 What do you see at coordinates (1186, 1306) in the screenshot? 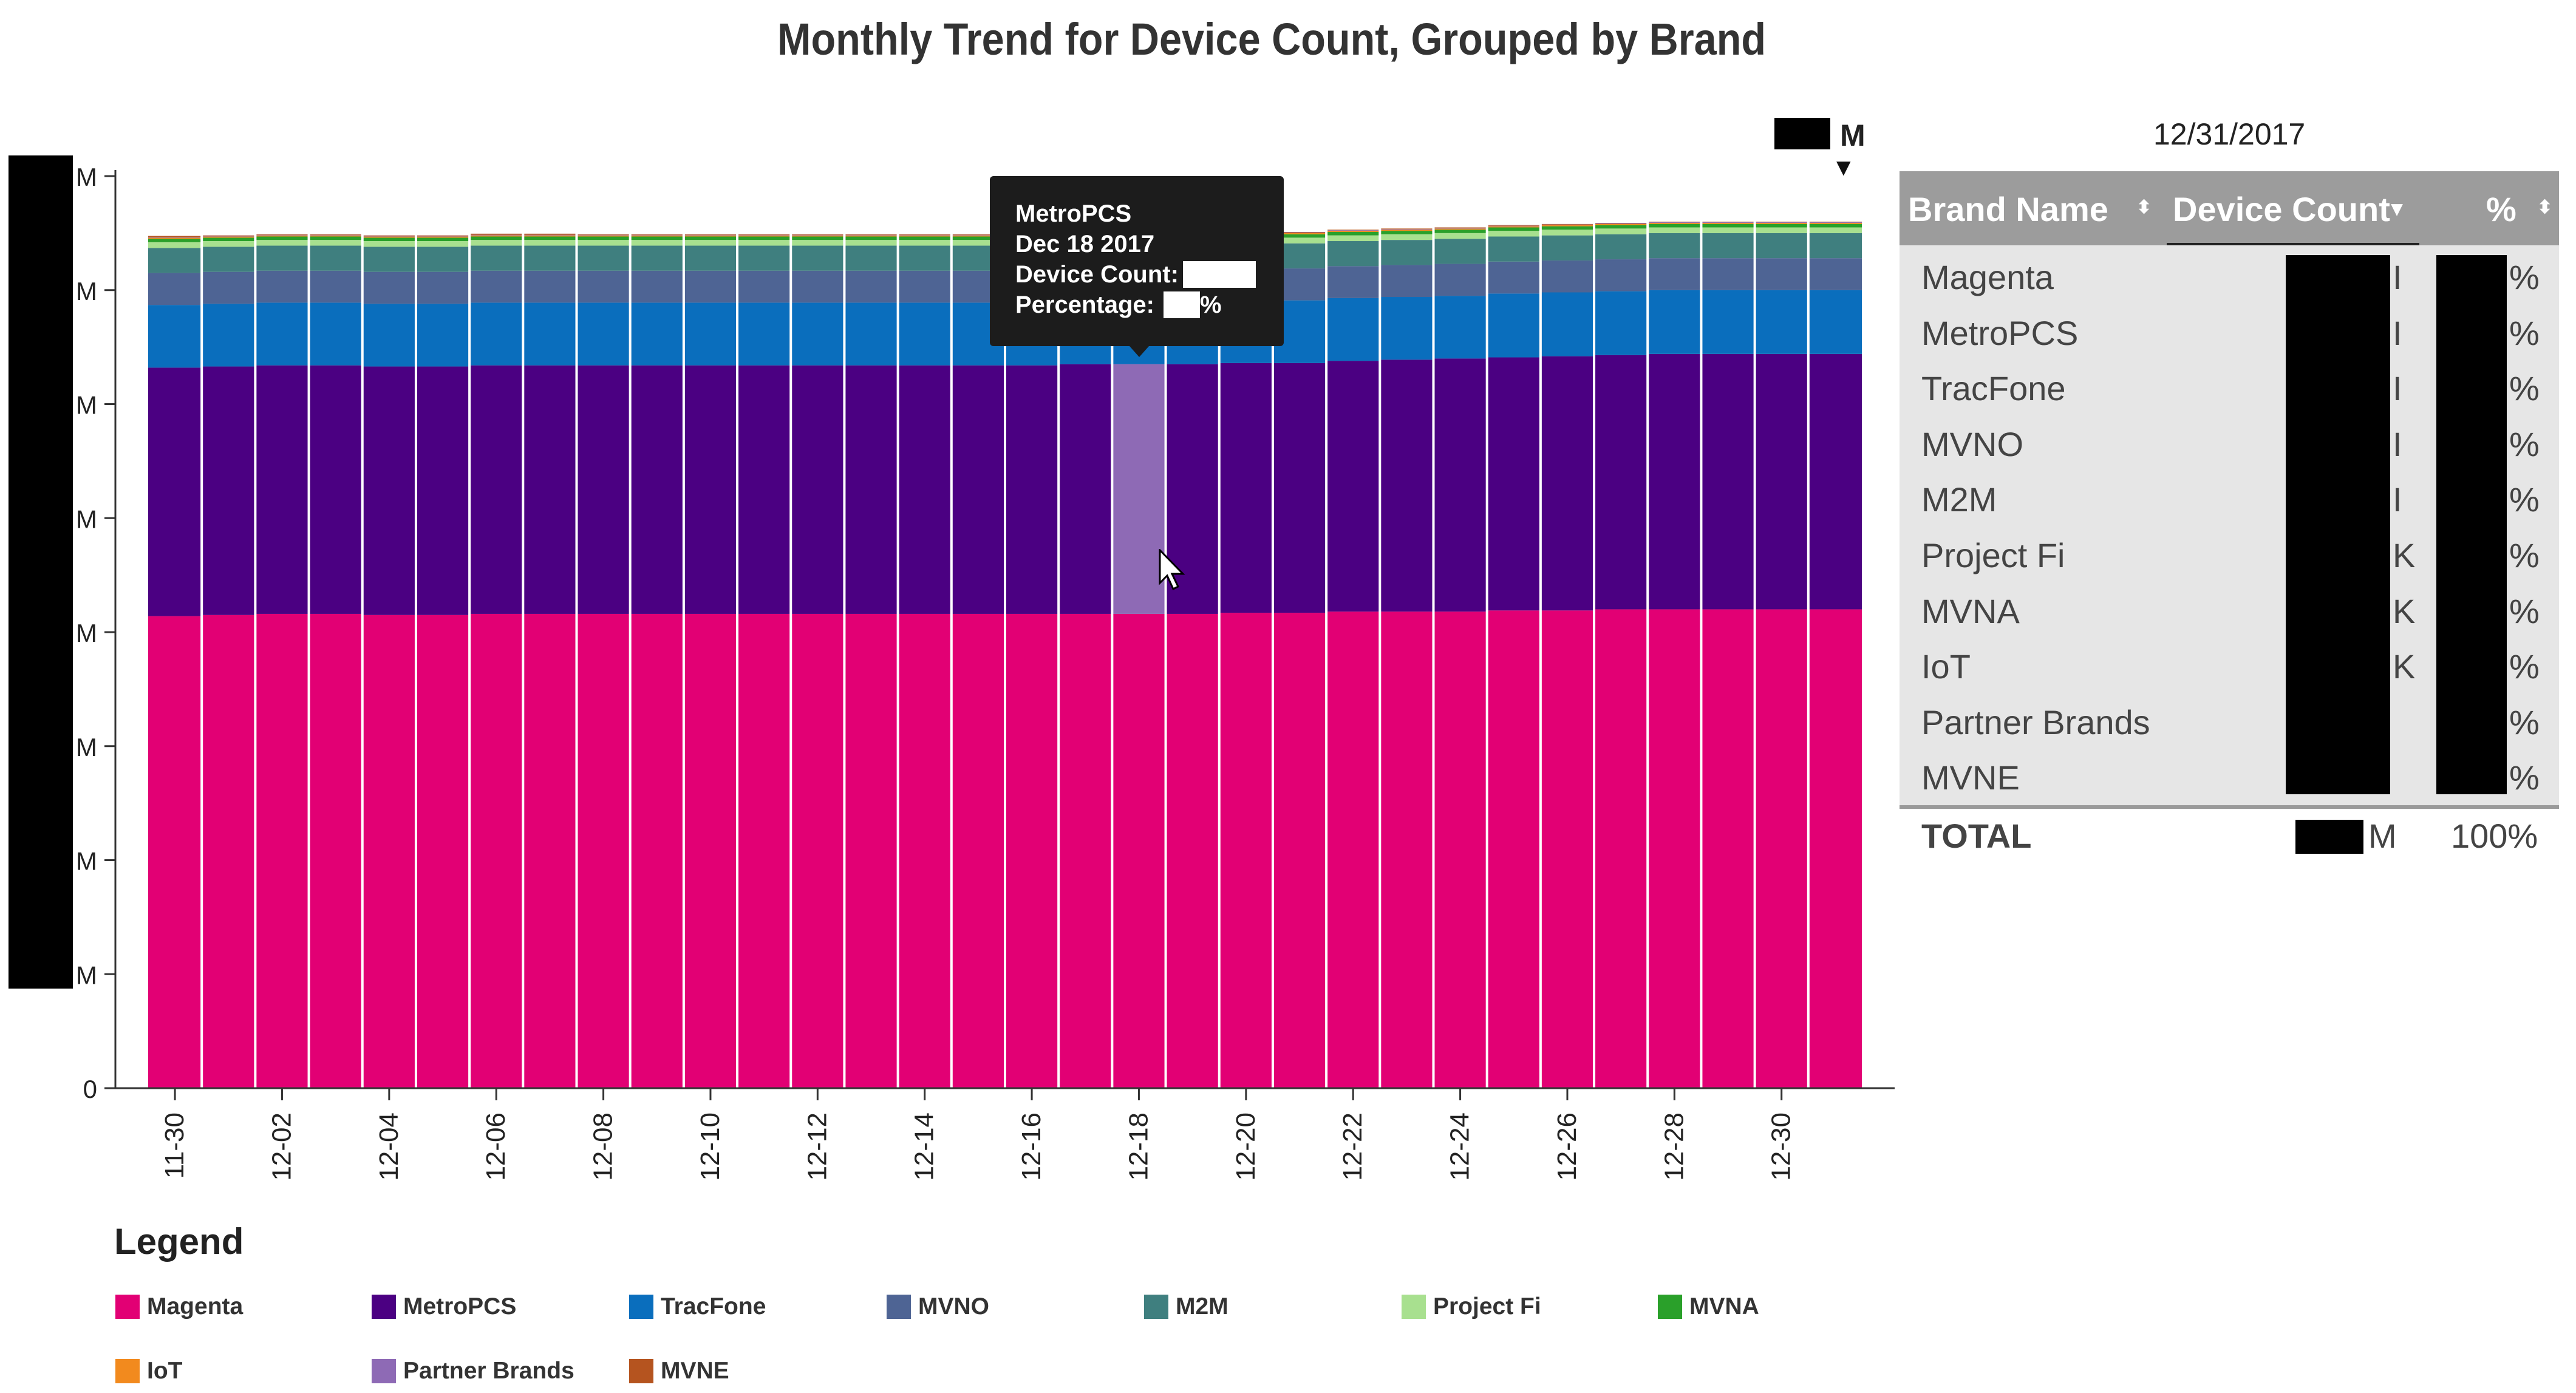
I see `legend-item: M2M` at bounding box center [1186, 1306].